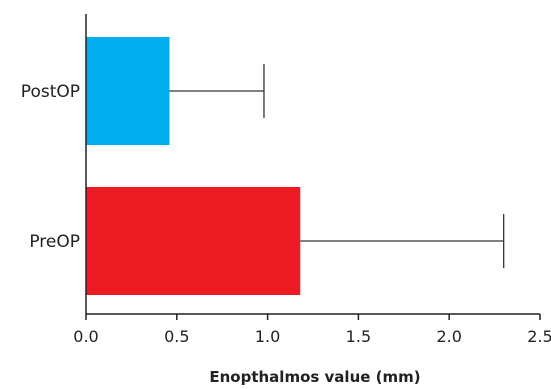 Image resolution: width=551 pixels, height=389 pixels. What do you see at coordinates (267, 336) in the screenshot?
I see `x-tick-label: 1.0` at bounding box center [267, 336].